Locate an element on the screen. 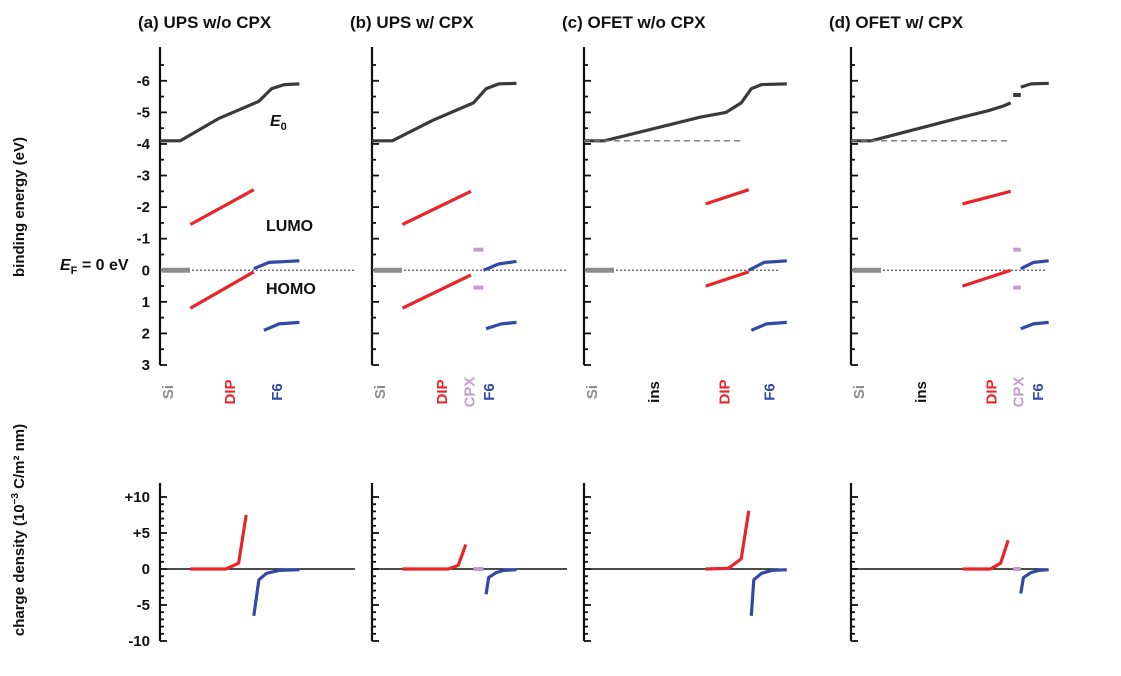 The width and height of the screenshot is (1121, 676). charge-tick-labels: +10 +5 0 -5 -10 is located at coordinates (137, 569).